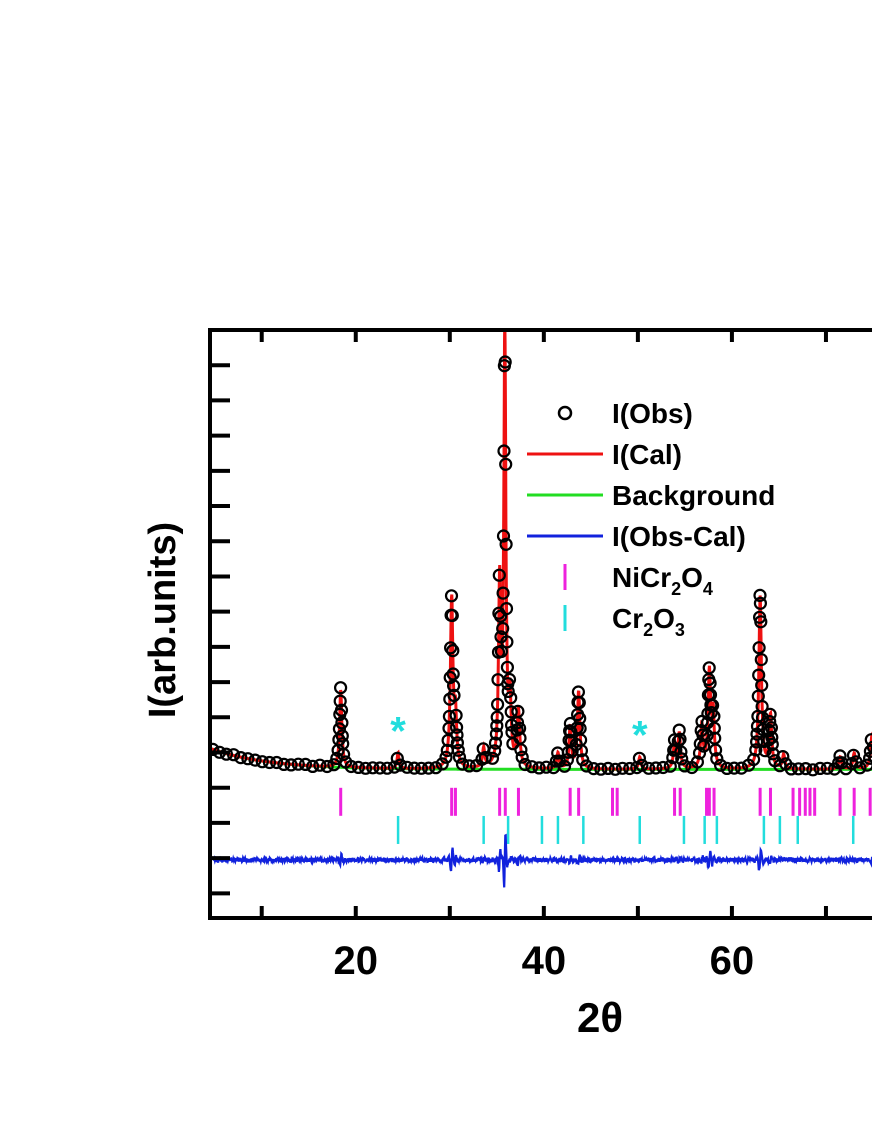  Describe the element at coordinates (652, 413) in the screenshot. I see `legend-label: I(Obs)` at that location.